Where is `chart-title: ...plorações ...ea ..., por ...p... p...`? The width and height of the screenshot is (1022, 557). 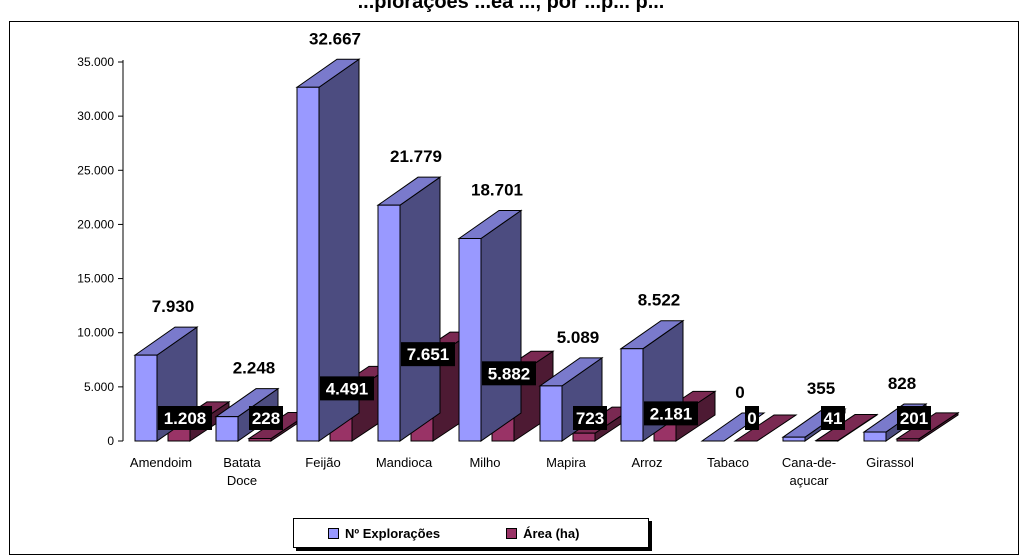 chart-title: ...plorações ...ea ..., por ...p... p... is located at coordinates (511, 6).